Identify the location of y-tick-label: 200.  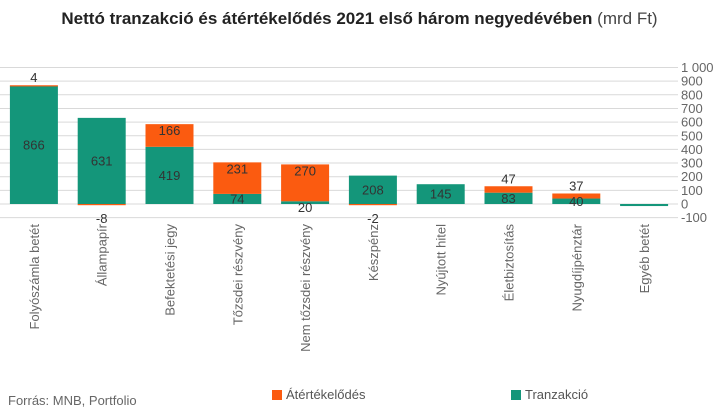
(692, 176).